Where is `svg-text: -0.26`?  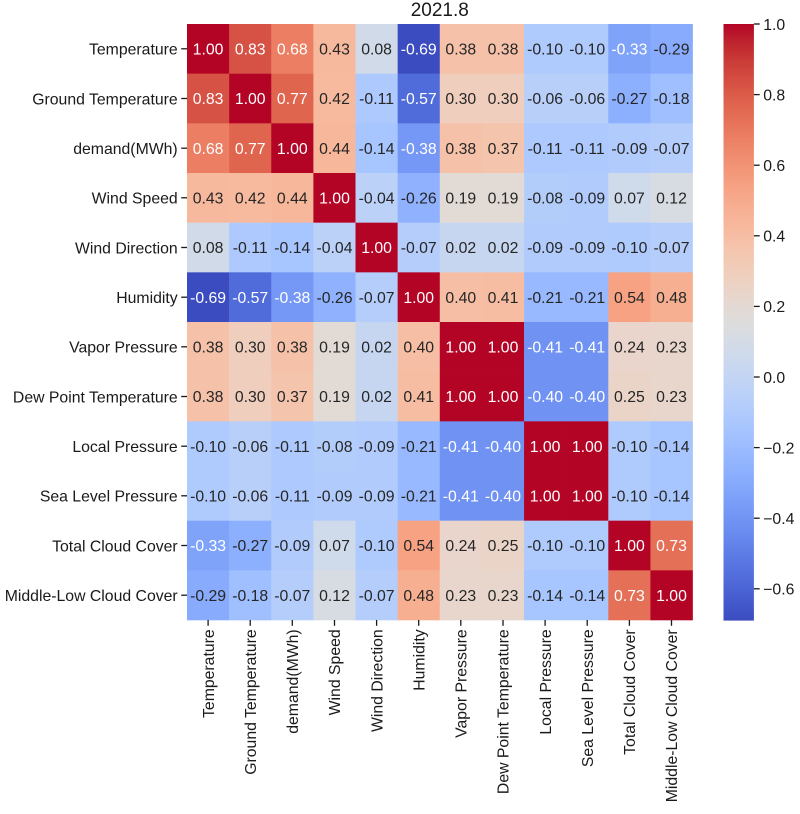 svg-text: -0.26 is located at coordinates (419, 199).